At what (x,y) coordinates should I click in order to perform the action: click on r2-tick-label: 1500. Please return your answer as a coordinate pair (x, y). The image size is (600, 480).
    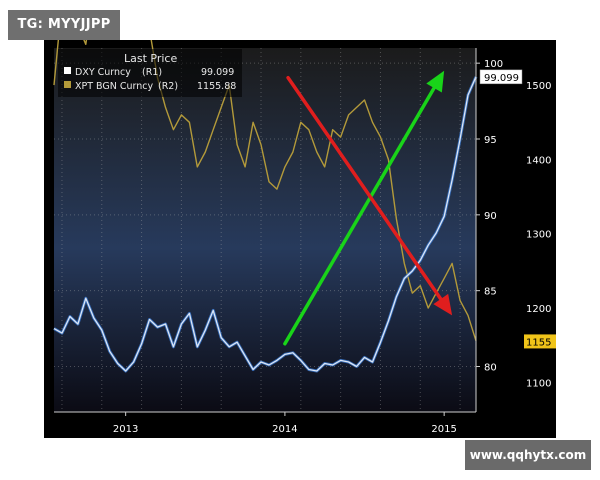
    Looking at the image, I should click on (538, 86).